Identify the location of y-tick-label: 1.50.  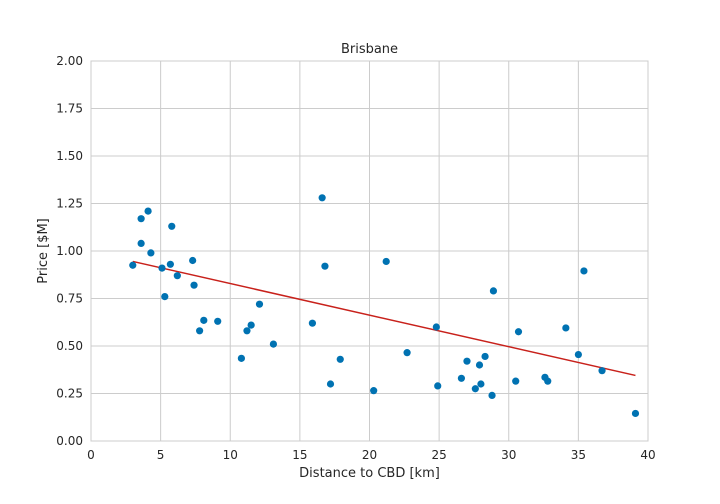
(69, 156).